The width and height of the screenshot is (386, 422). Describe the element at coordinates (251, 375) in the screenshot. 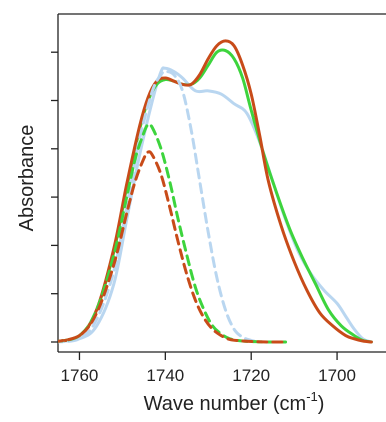

I see `x-tick-label: 1720` at that location.